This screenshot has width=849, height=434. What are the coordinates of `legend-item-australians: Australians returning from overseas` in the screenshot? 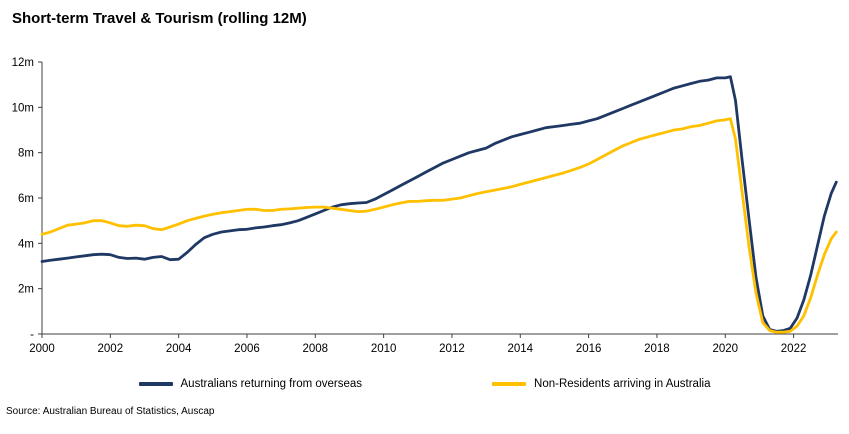 It's located at (250, 384).